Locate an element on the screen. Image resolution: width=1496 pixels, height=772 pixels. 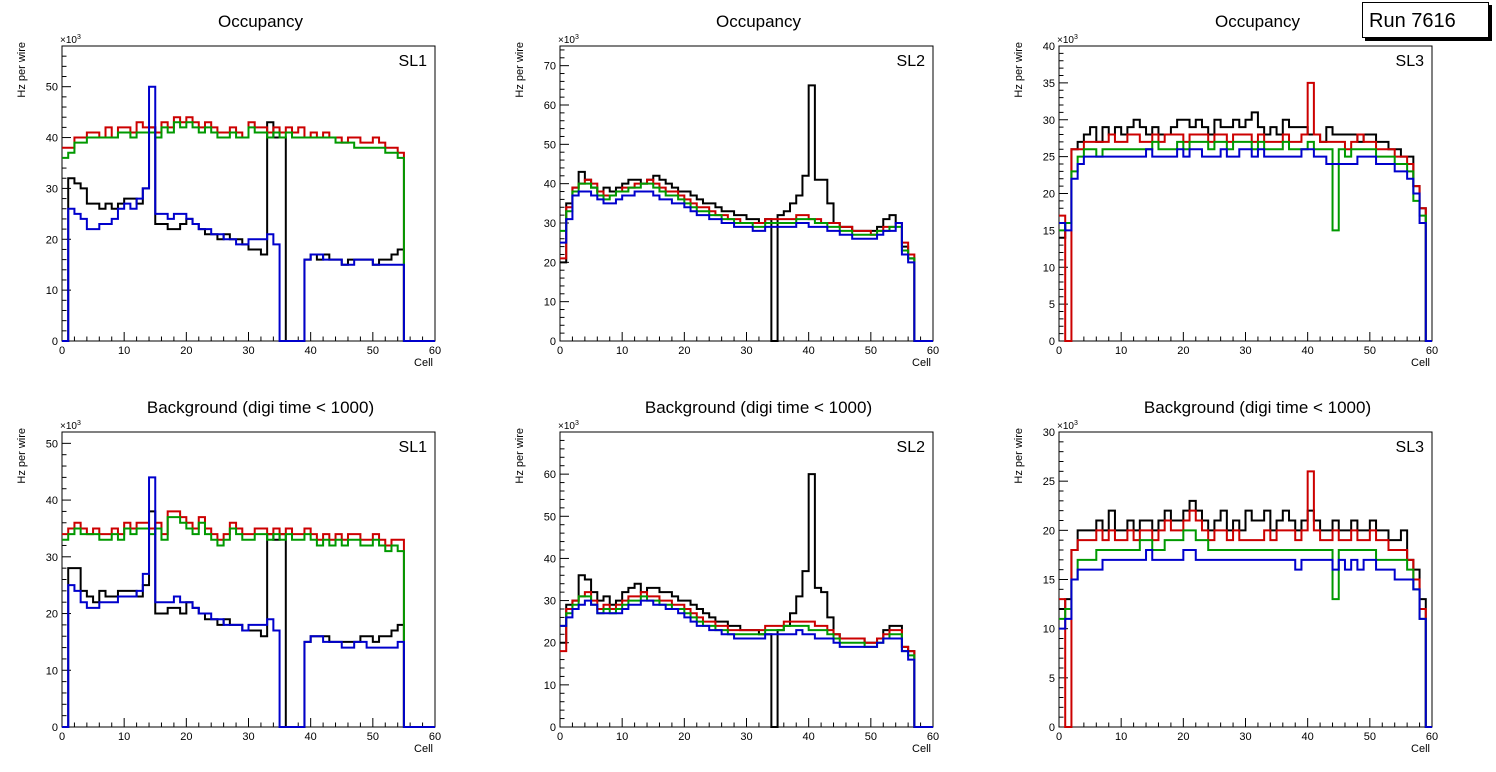
y-tick-label: 5 is located at coordinates (1052, 305).